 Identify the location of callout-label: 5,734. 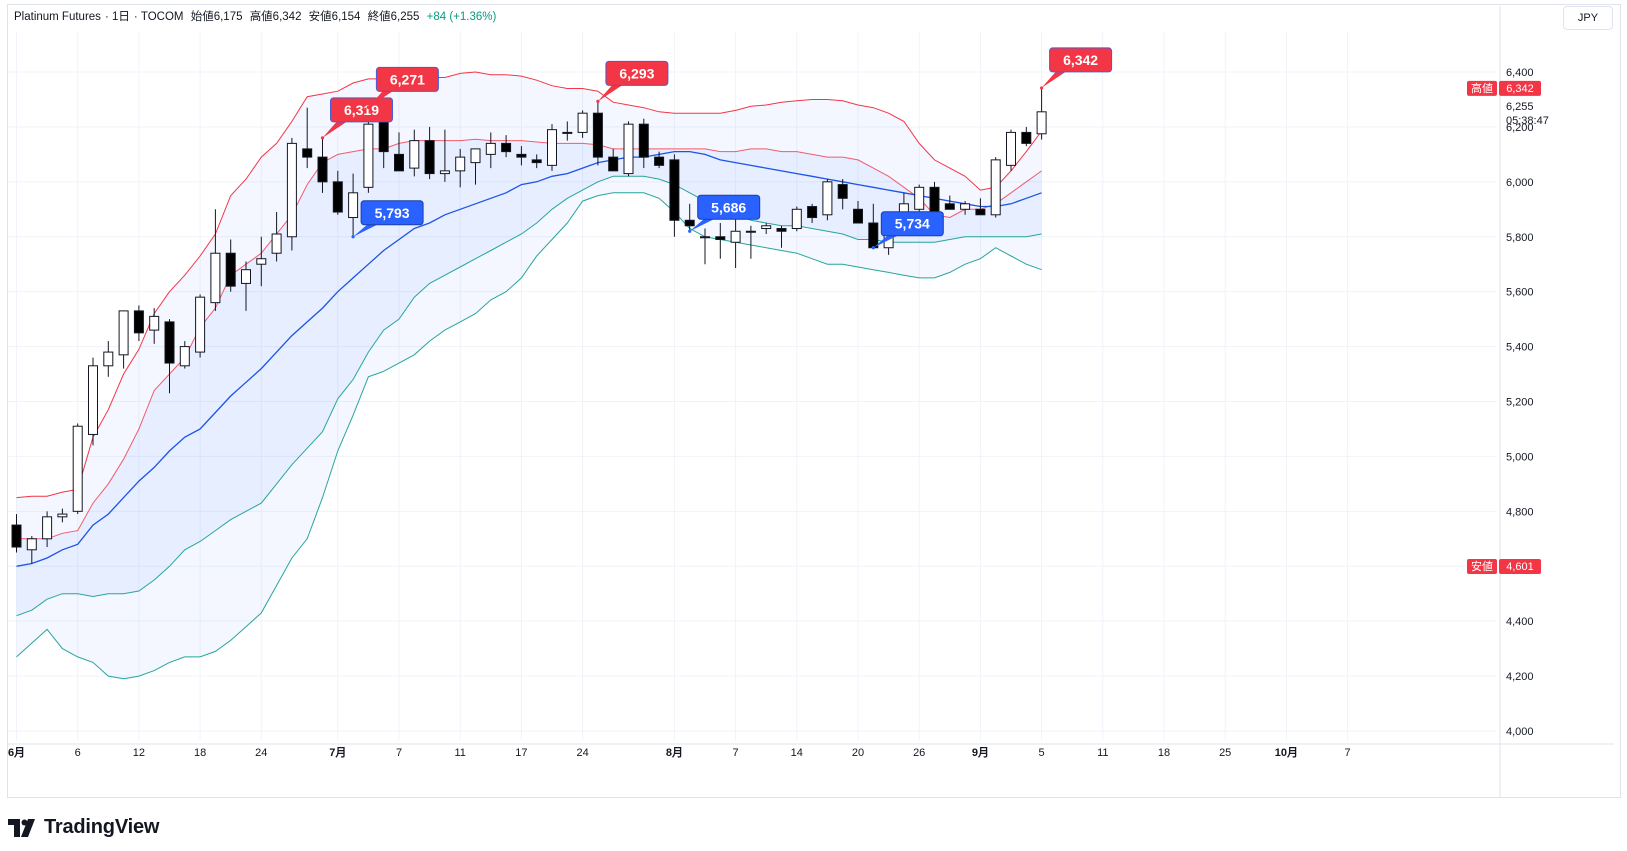
(912, 224).